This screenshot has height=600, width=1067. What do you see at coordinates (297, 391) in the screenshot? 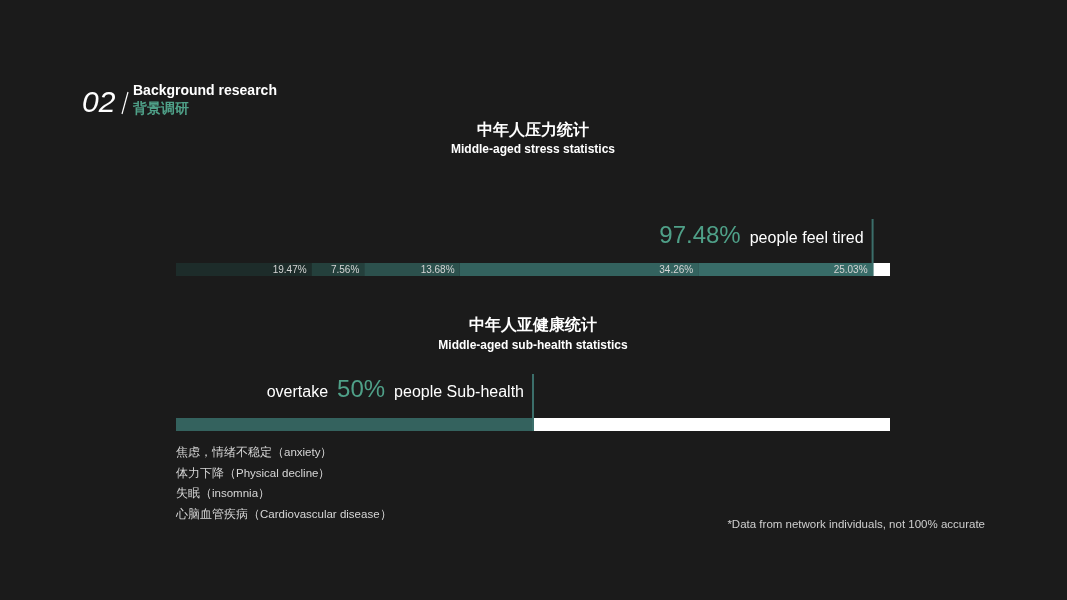
I see `text: overtake` at bounding box center [297, 391].